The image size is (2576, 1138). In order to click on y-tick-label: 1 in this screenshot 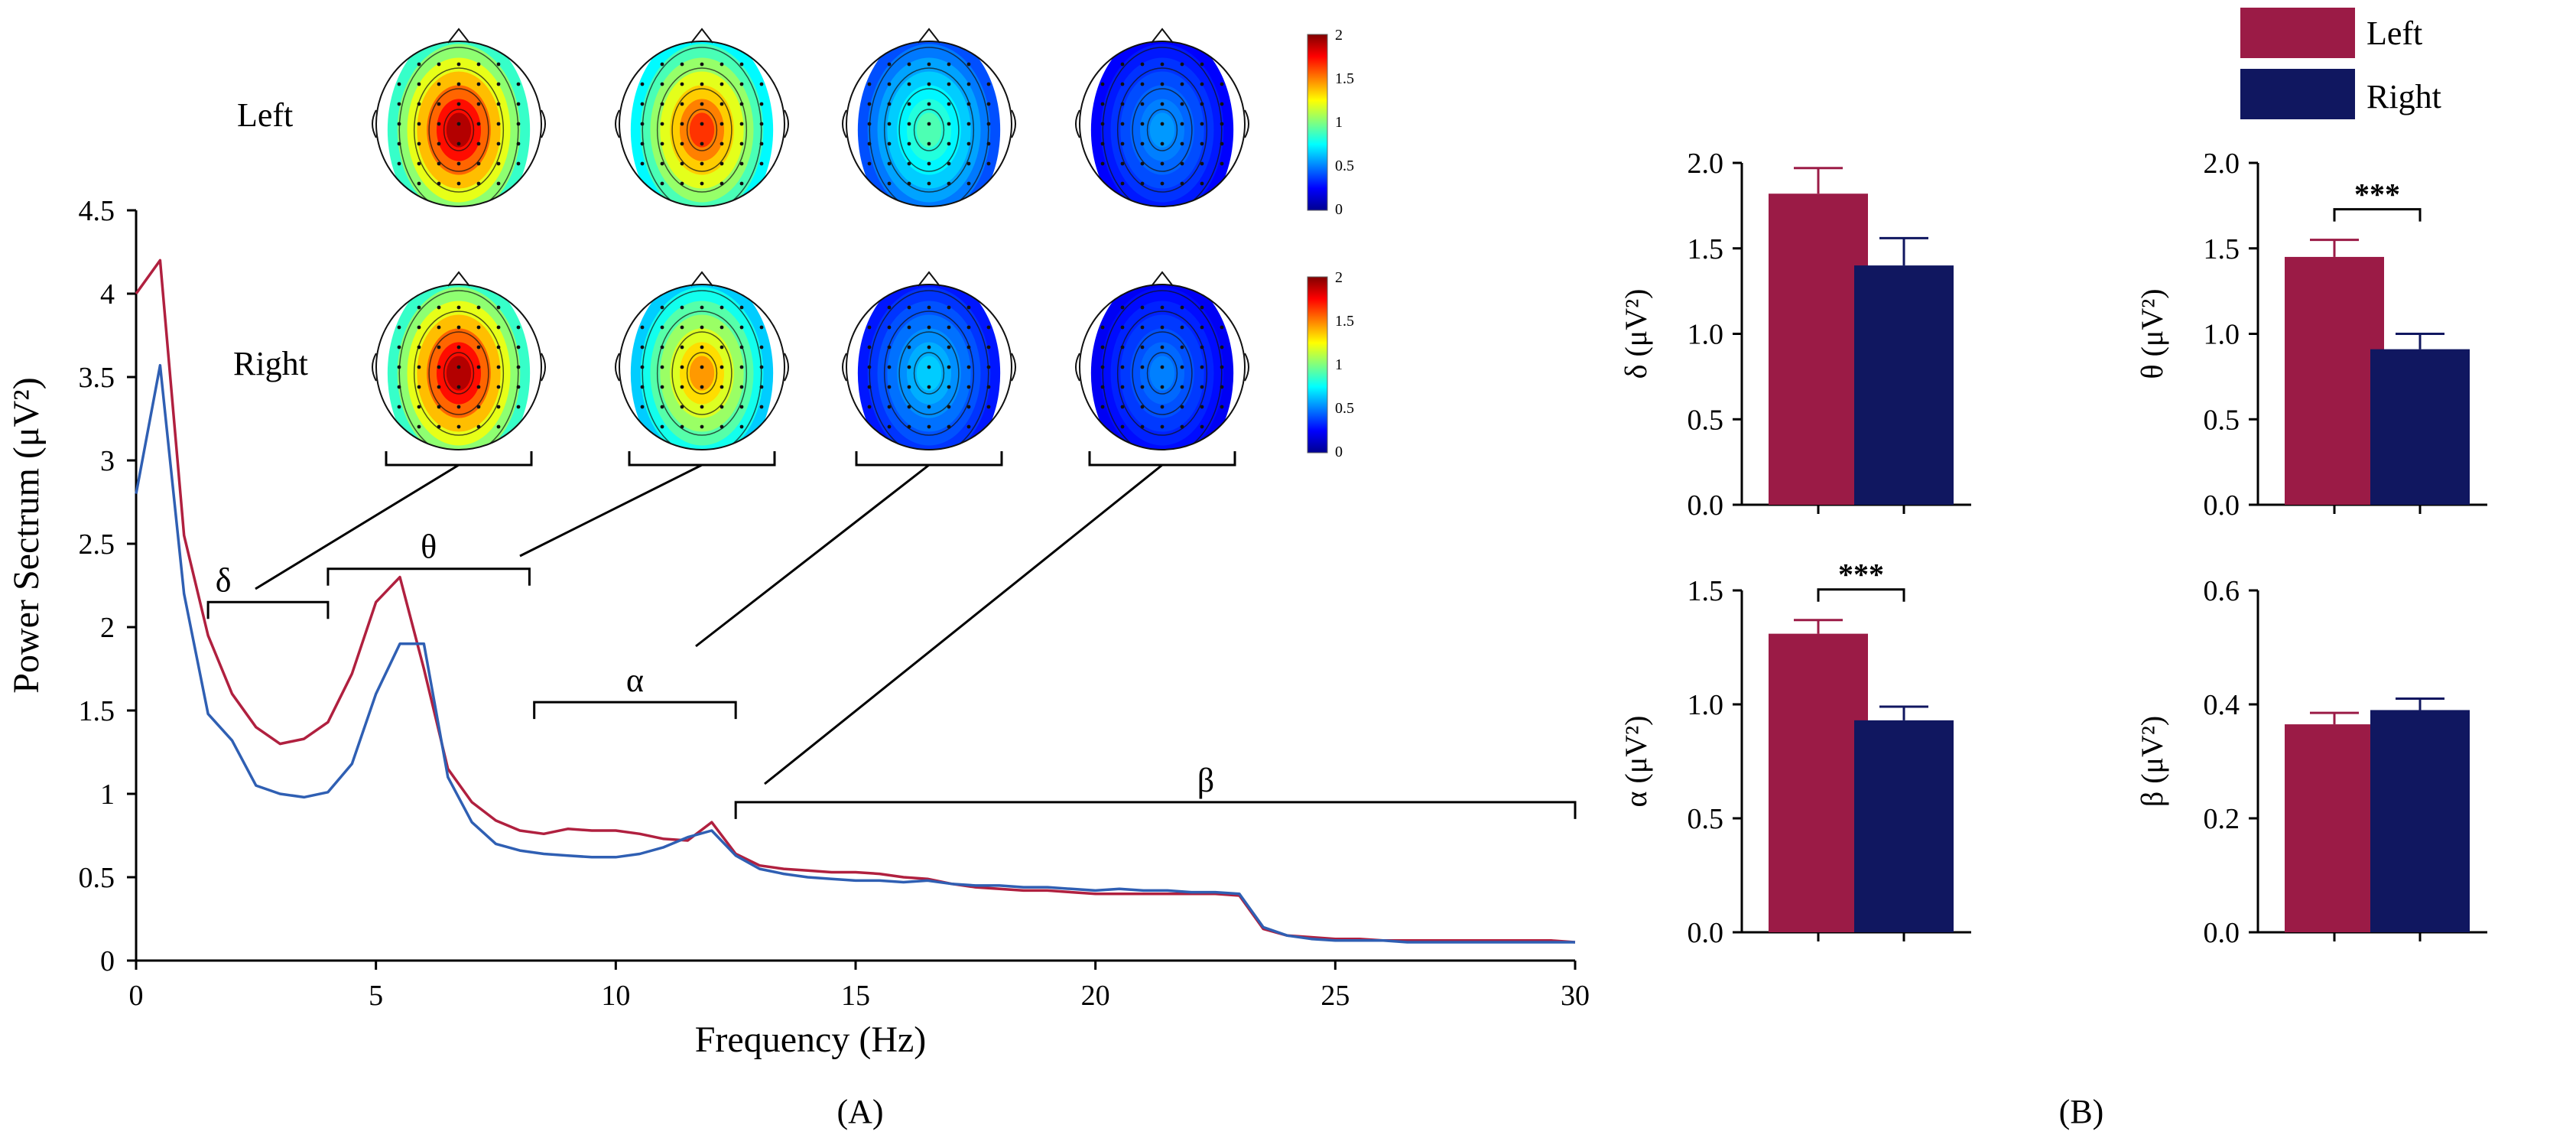, I will do `click(108, 795)`.